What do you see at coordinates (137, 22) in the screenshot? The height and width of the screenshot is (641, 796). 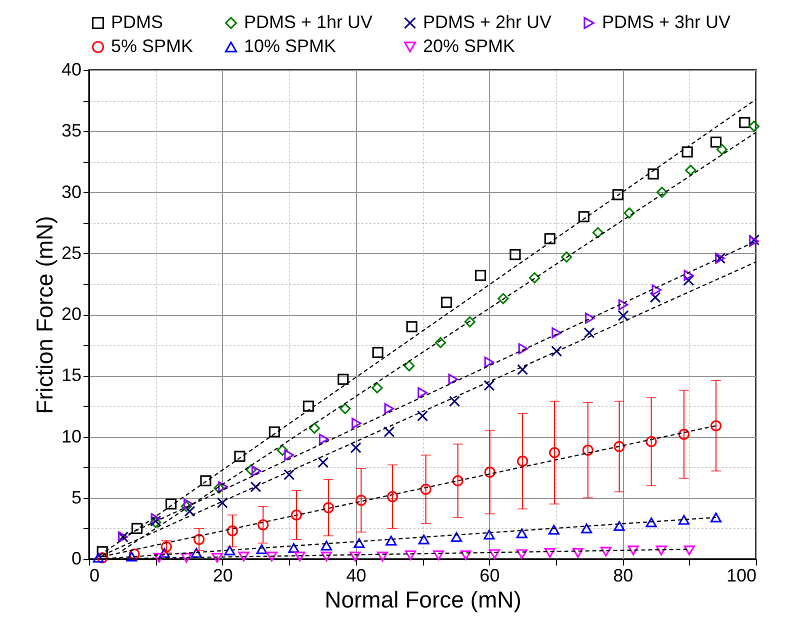 I see `legend-label: PDMS` at bounding box center [137, 22].